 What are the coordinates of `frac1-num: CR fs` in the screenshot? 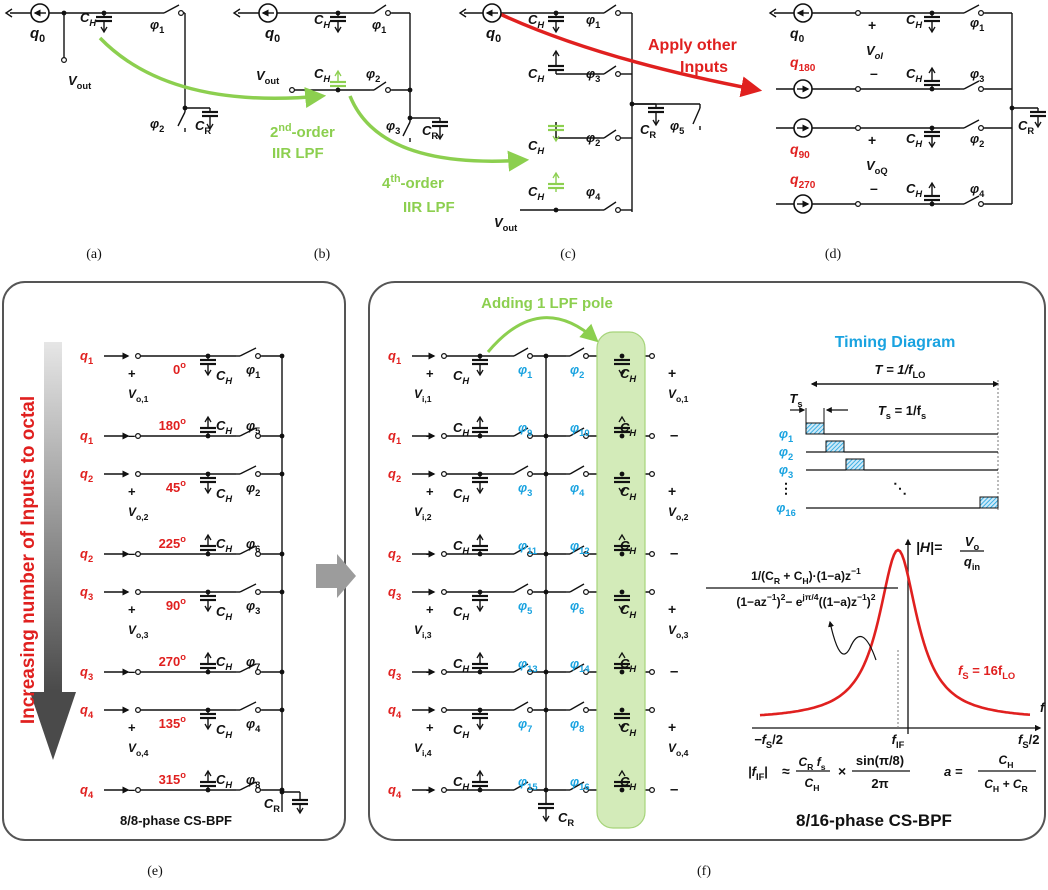 It's located at (811, 763).